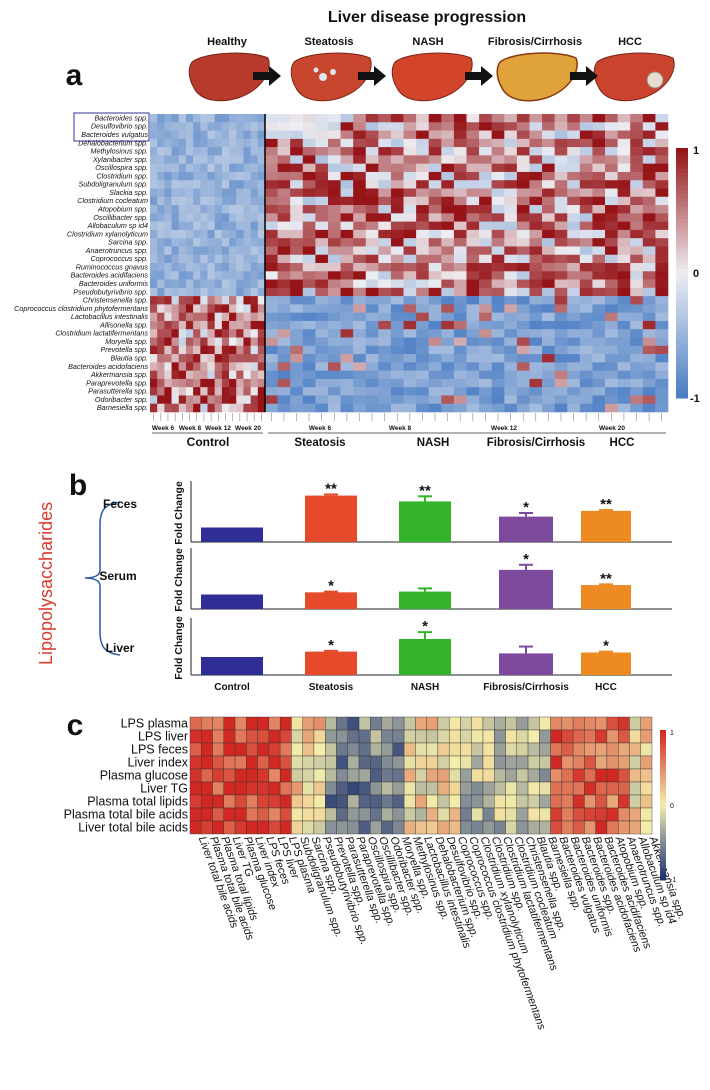  Describe the element at coordinates (331, 518) in the screenshot. I see `bar` at that location.